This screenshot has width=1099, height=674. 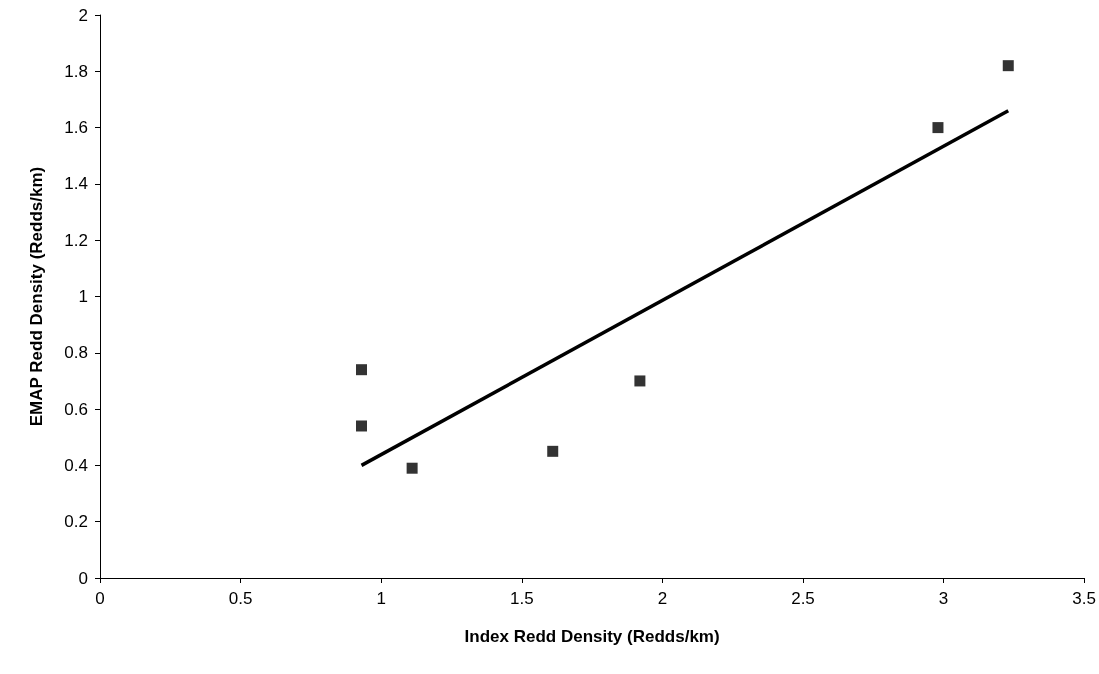 I want to click on y-tick-label: 0.2, so click(x=76, y=522).